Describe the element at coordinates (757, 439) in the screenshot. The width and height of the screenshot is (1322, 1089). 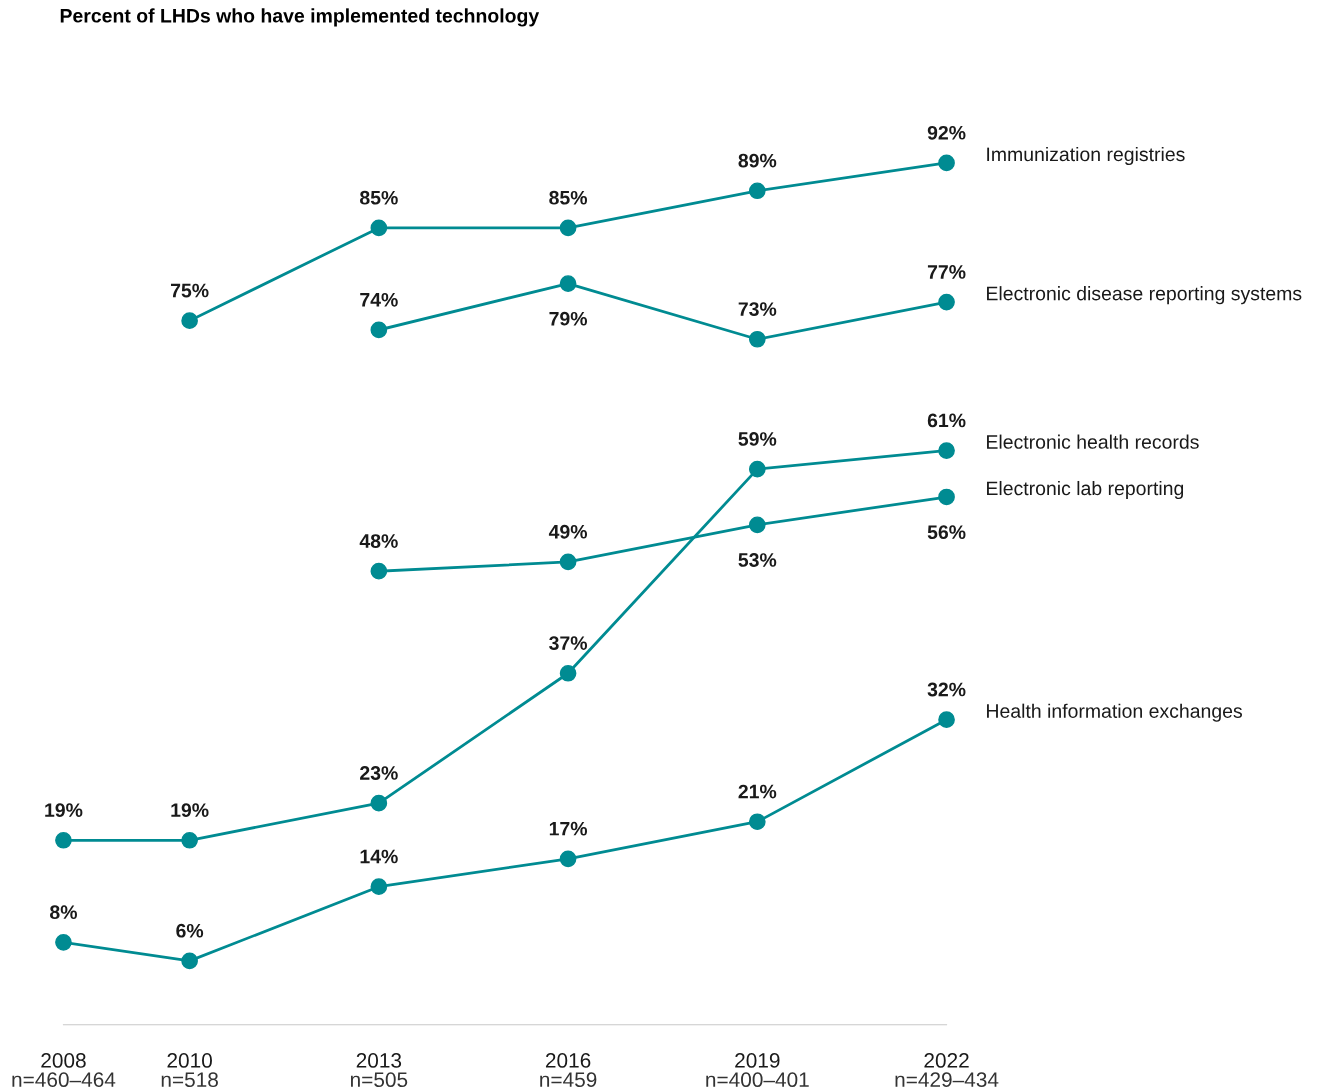
I see `data-label: 59%` at that location.